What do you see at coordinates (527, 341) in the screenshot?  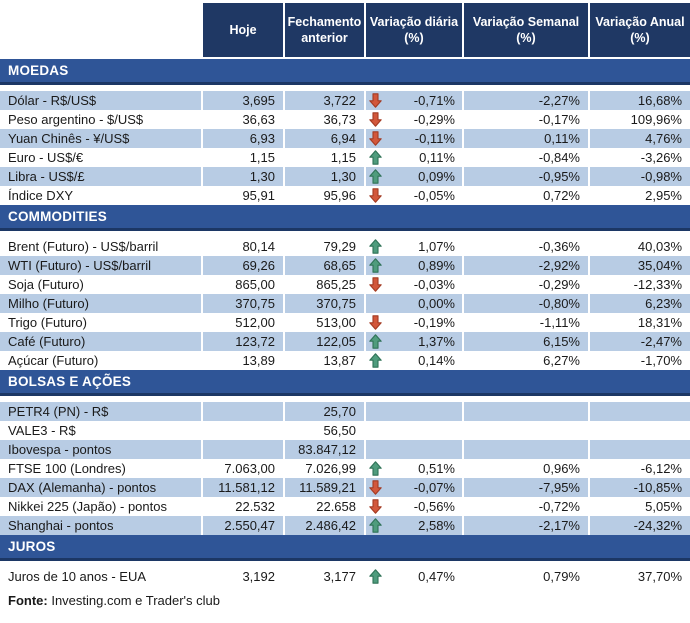 I see `variacao-semanal-cell: 6,15%` at bounding box center [527, 341].